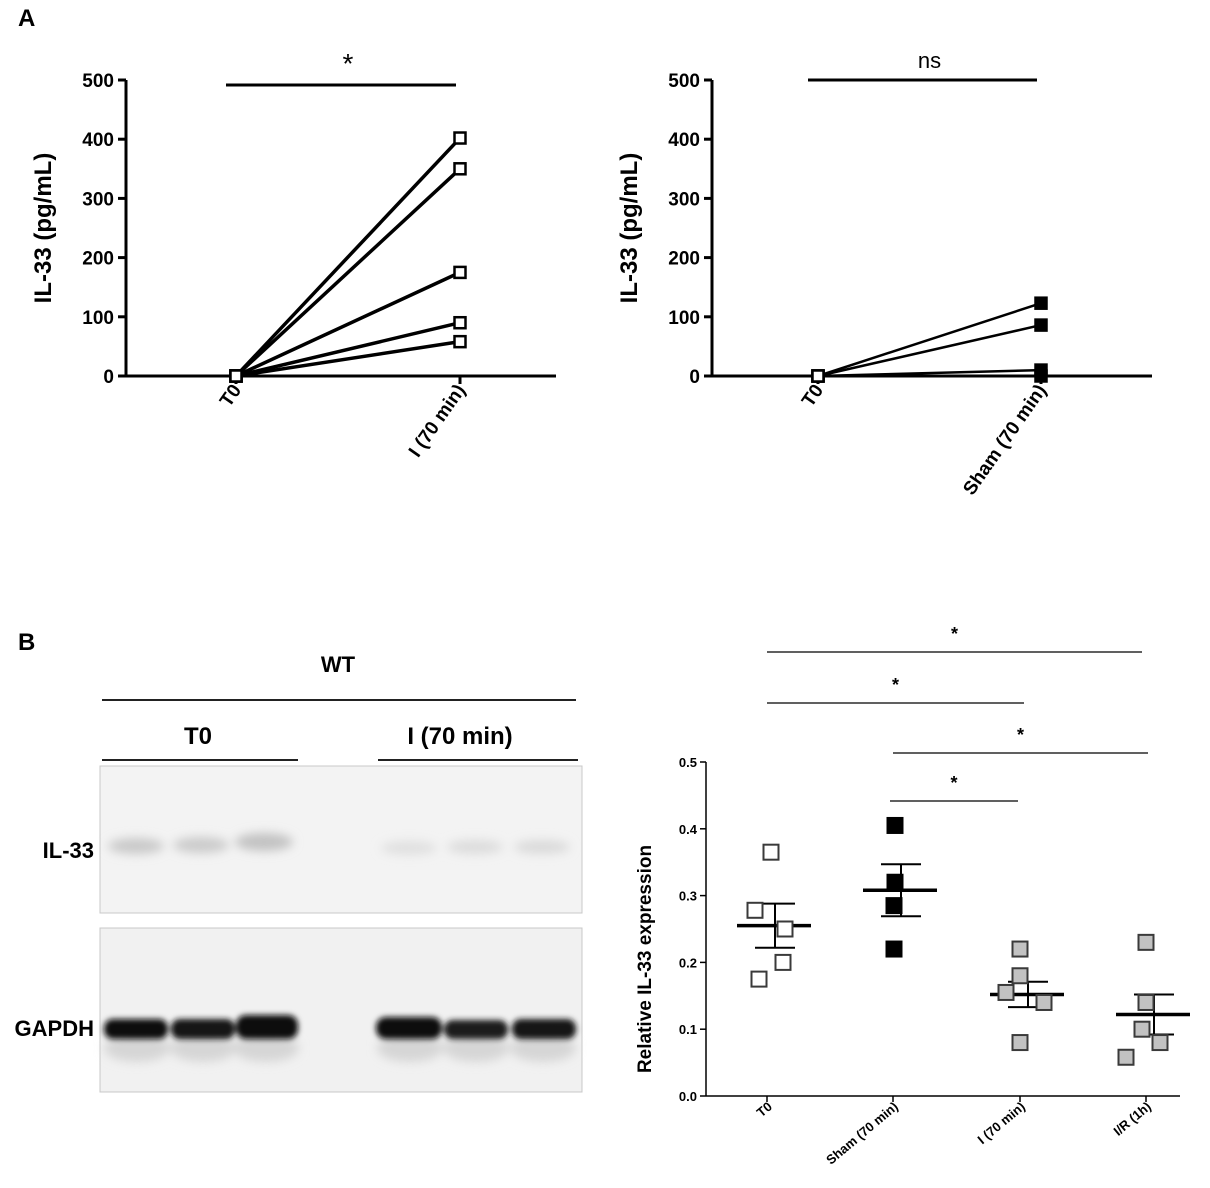 The width and height of the screenshot is (1210, 1188). Describe the element at coordinates (26, 18) in the screenshot. I see `panel-label-a: A` at that location.